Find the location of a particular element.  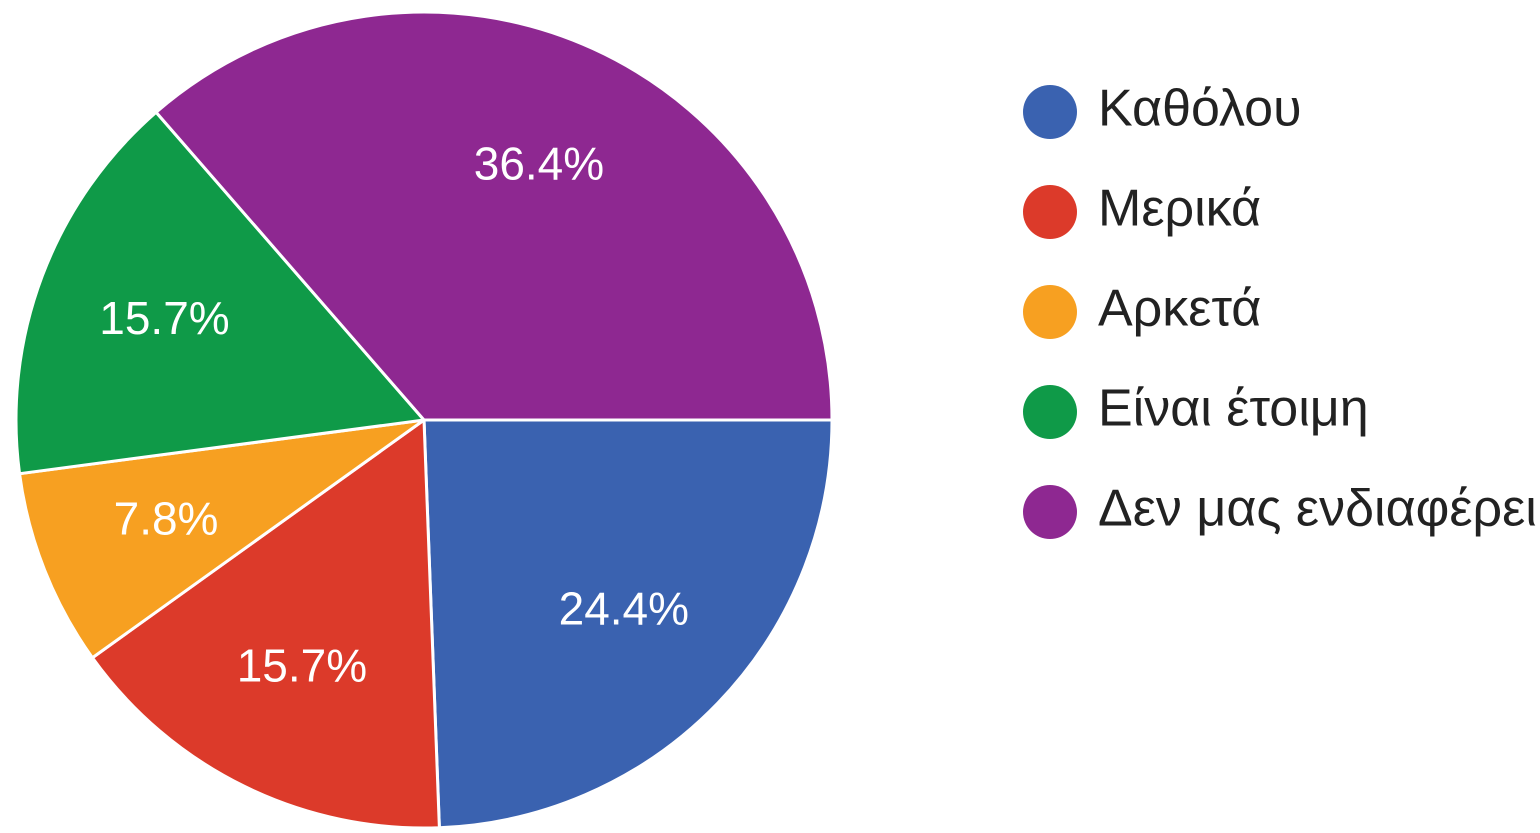

legend-label: Είναι έτοιμη is located at coordinates (1233, 409).